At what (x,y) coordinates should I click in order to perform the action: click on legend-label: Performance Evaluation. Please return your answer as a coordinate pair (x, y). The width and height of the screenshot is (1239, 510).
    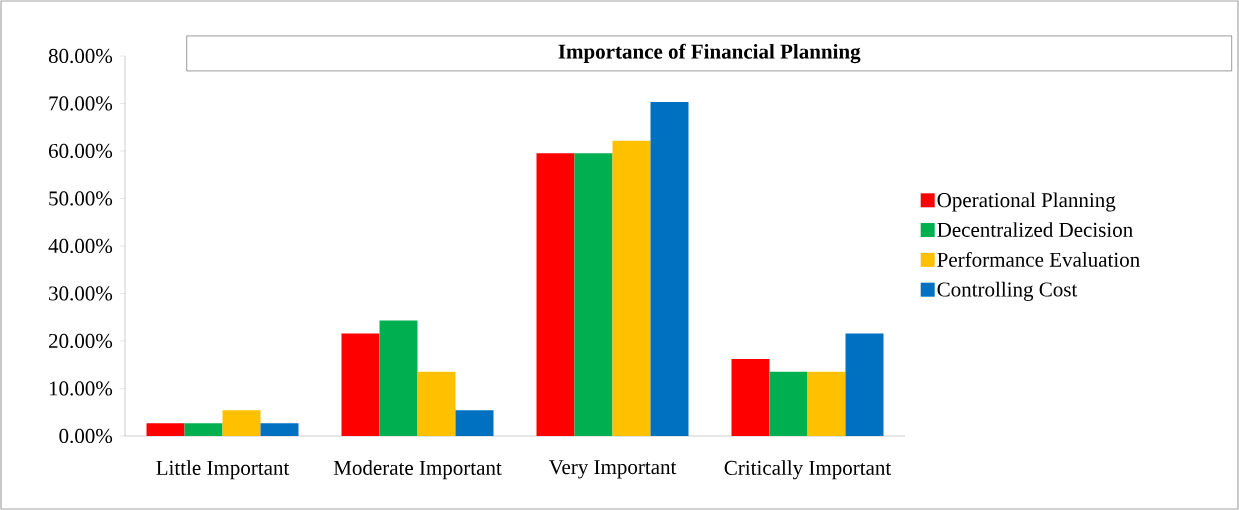
    Looking at the image, I should click on (1038, 259).